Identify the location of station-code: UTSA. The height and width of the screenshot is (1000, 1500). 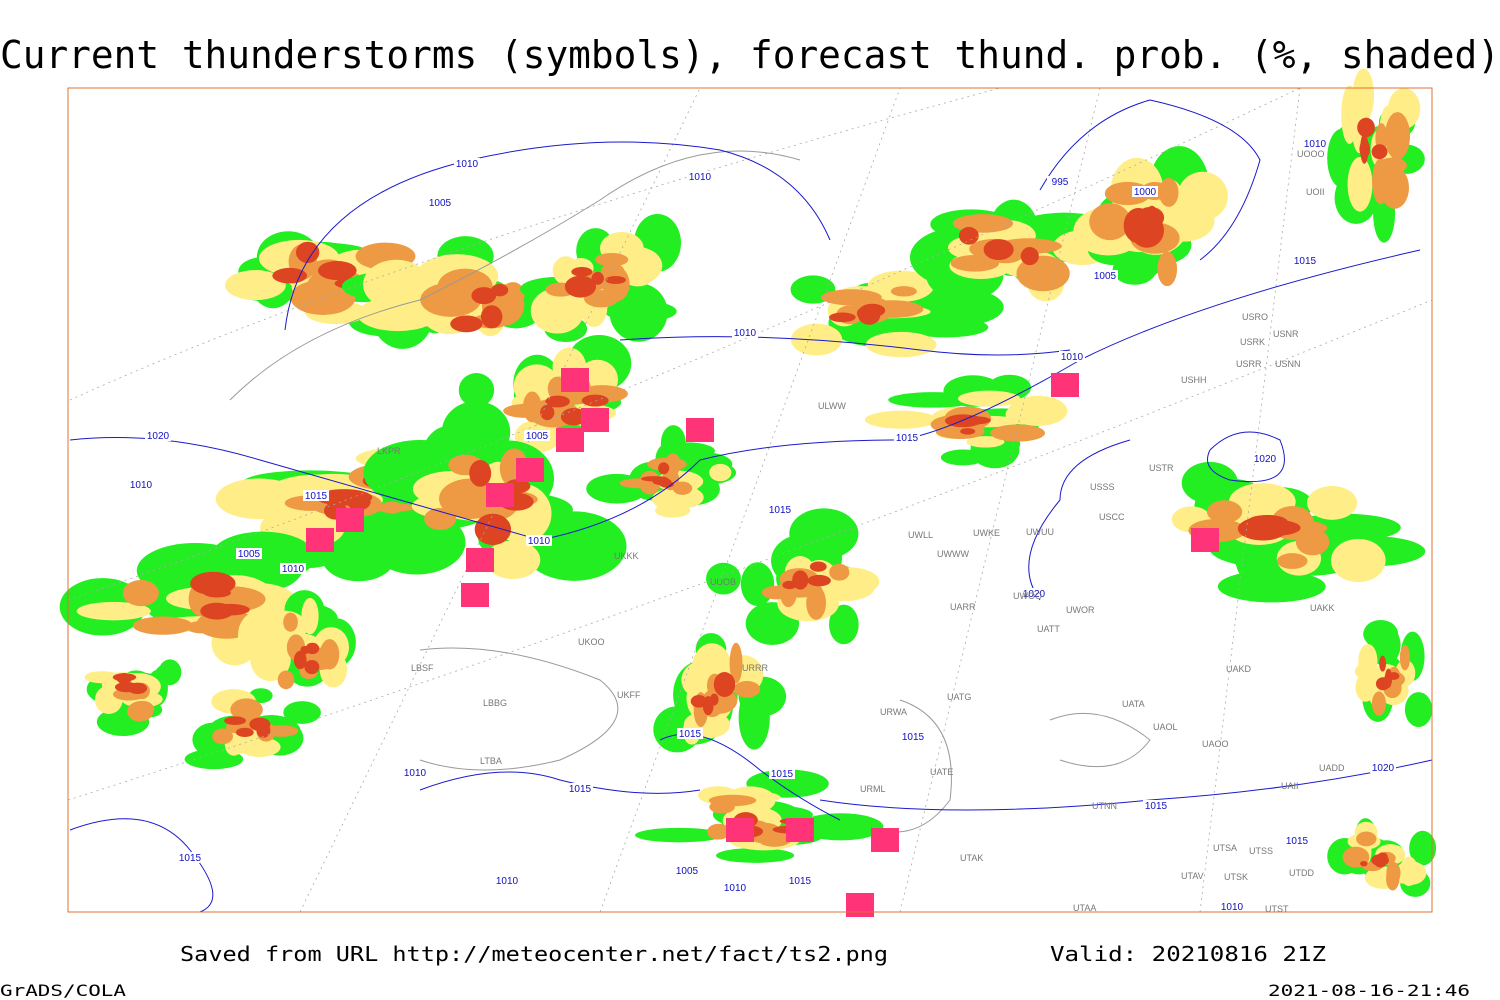
(1225, 848).